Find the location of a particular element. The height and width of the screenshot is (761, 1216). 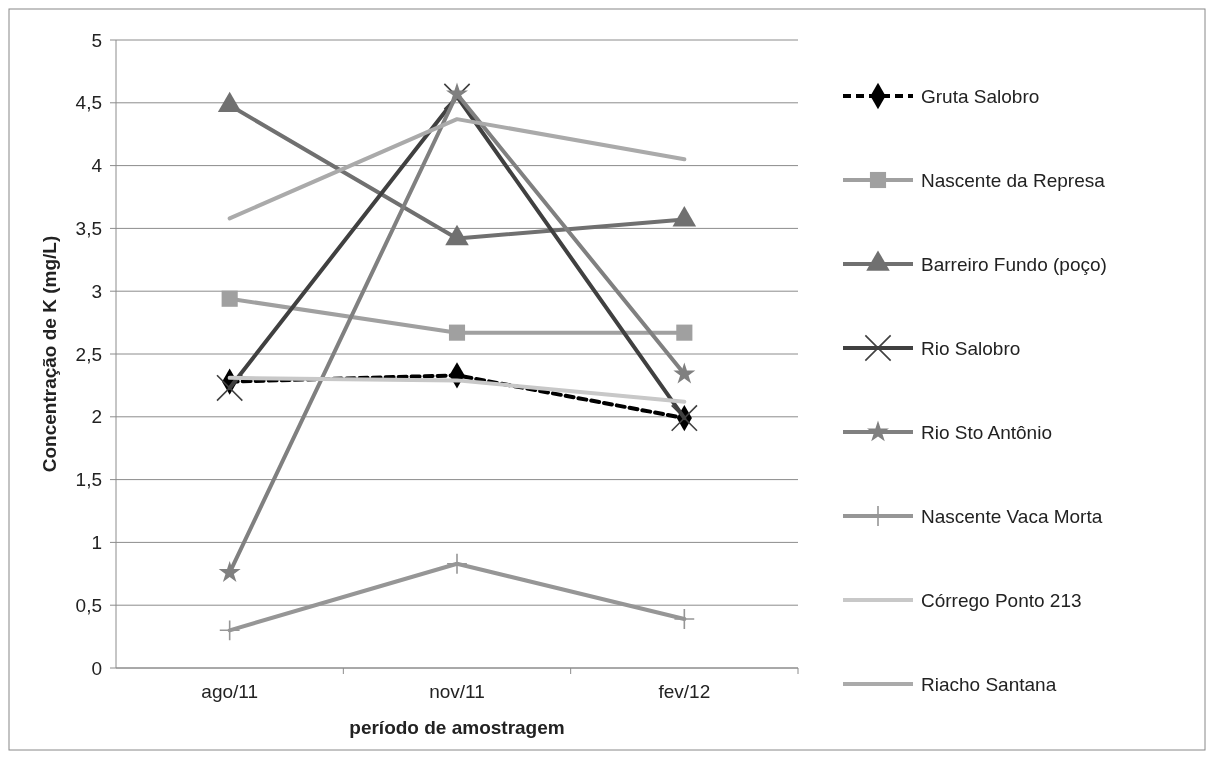

y-tick-label: 4 is located at coordinates (97, 166).